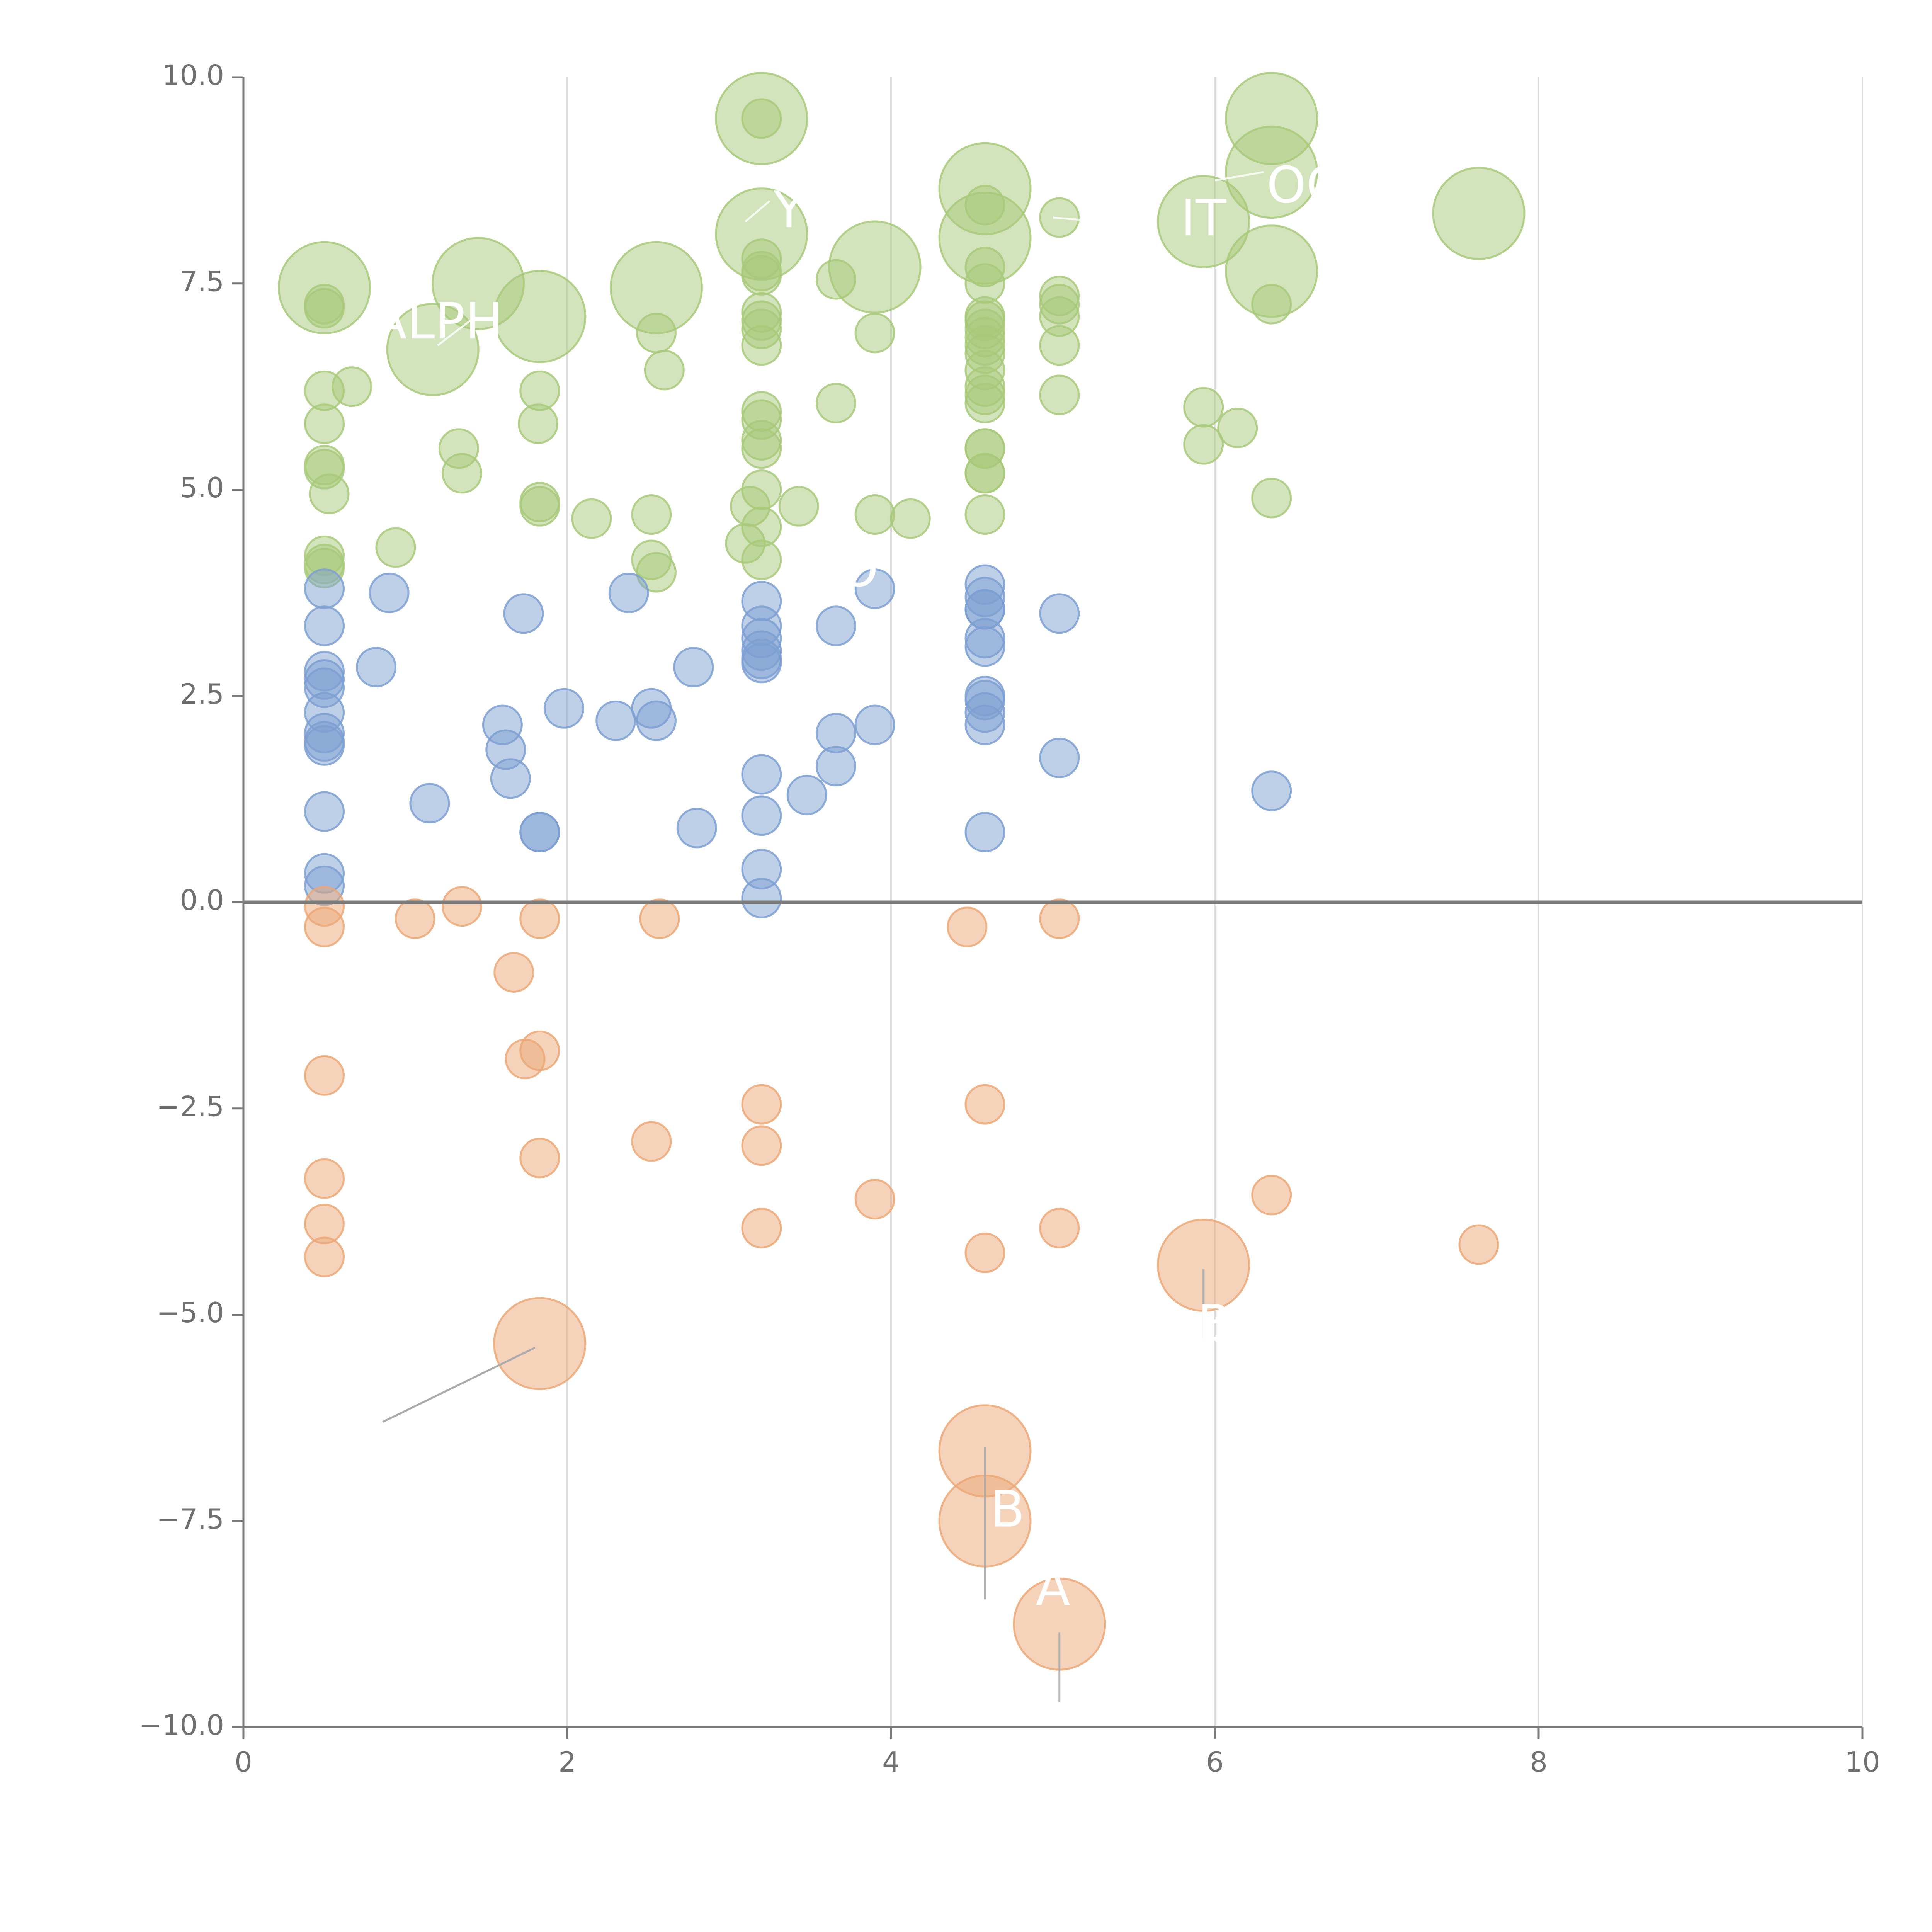  I want to click on annotation-label: OC, so click(1304, 185).